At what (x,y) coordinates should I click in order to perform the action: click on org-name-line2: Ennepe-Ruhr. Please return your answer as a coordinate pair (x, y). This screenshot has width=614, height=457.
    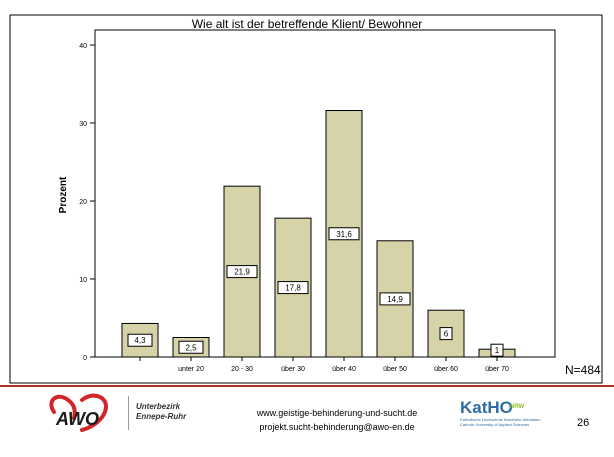
    Looking at the image, I should click on (161, 416).